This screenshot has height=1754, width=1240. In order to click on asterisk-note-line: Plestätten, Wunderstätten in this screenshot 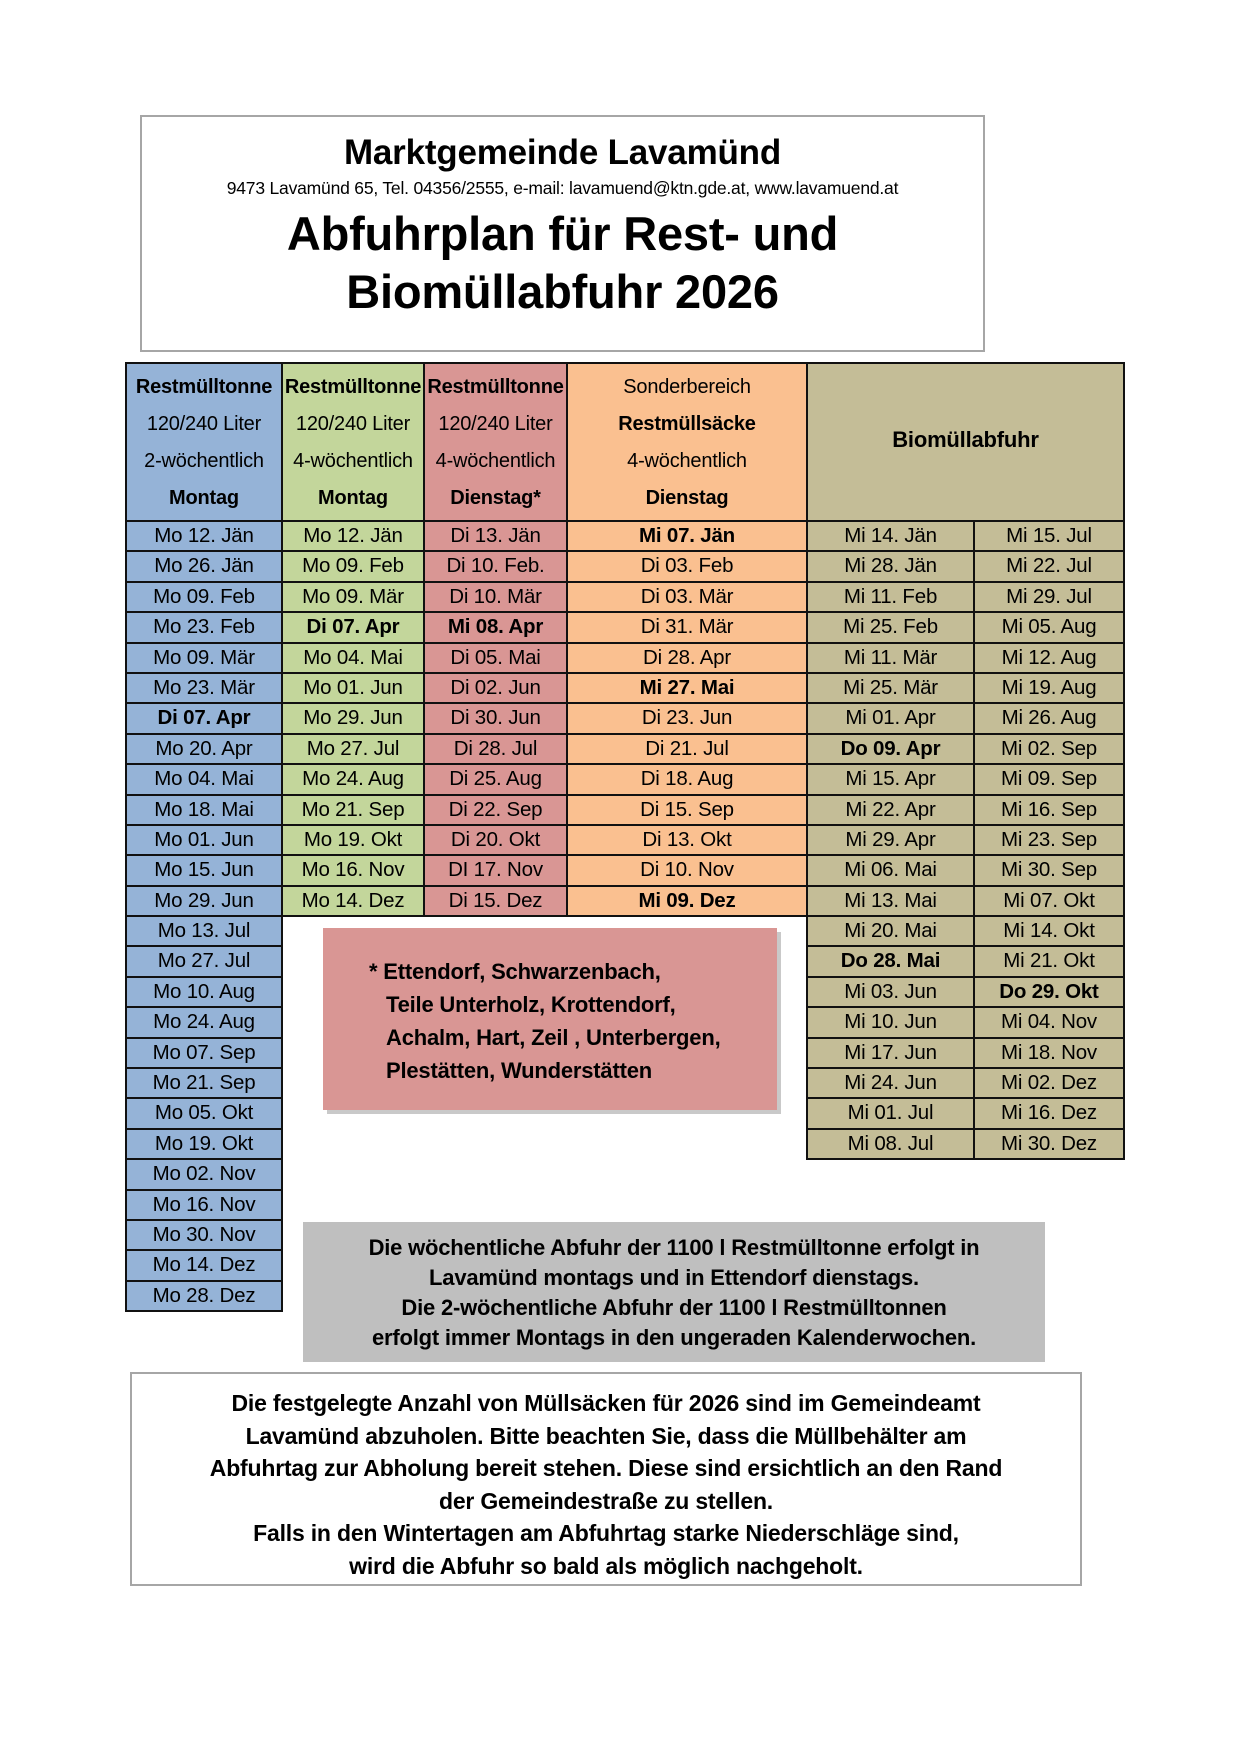, I will do `click(519, 1070)`.